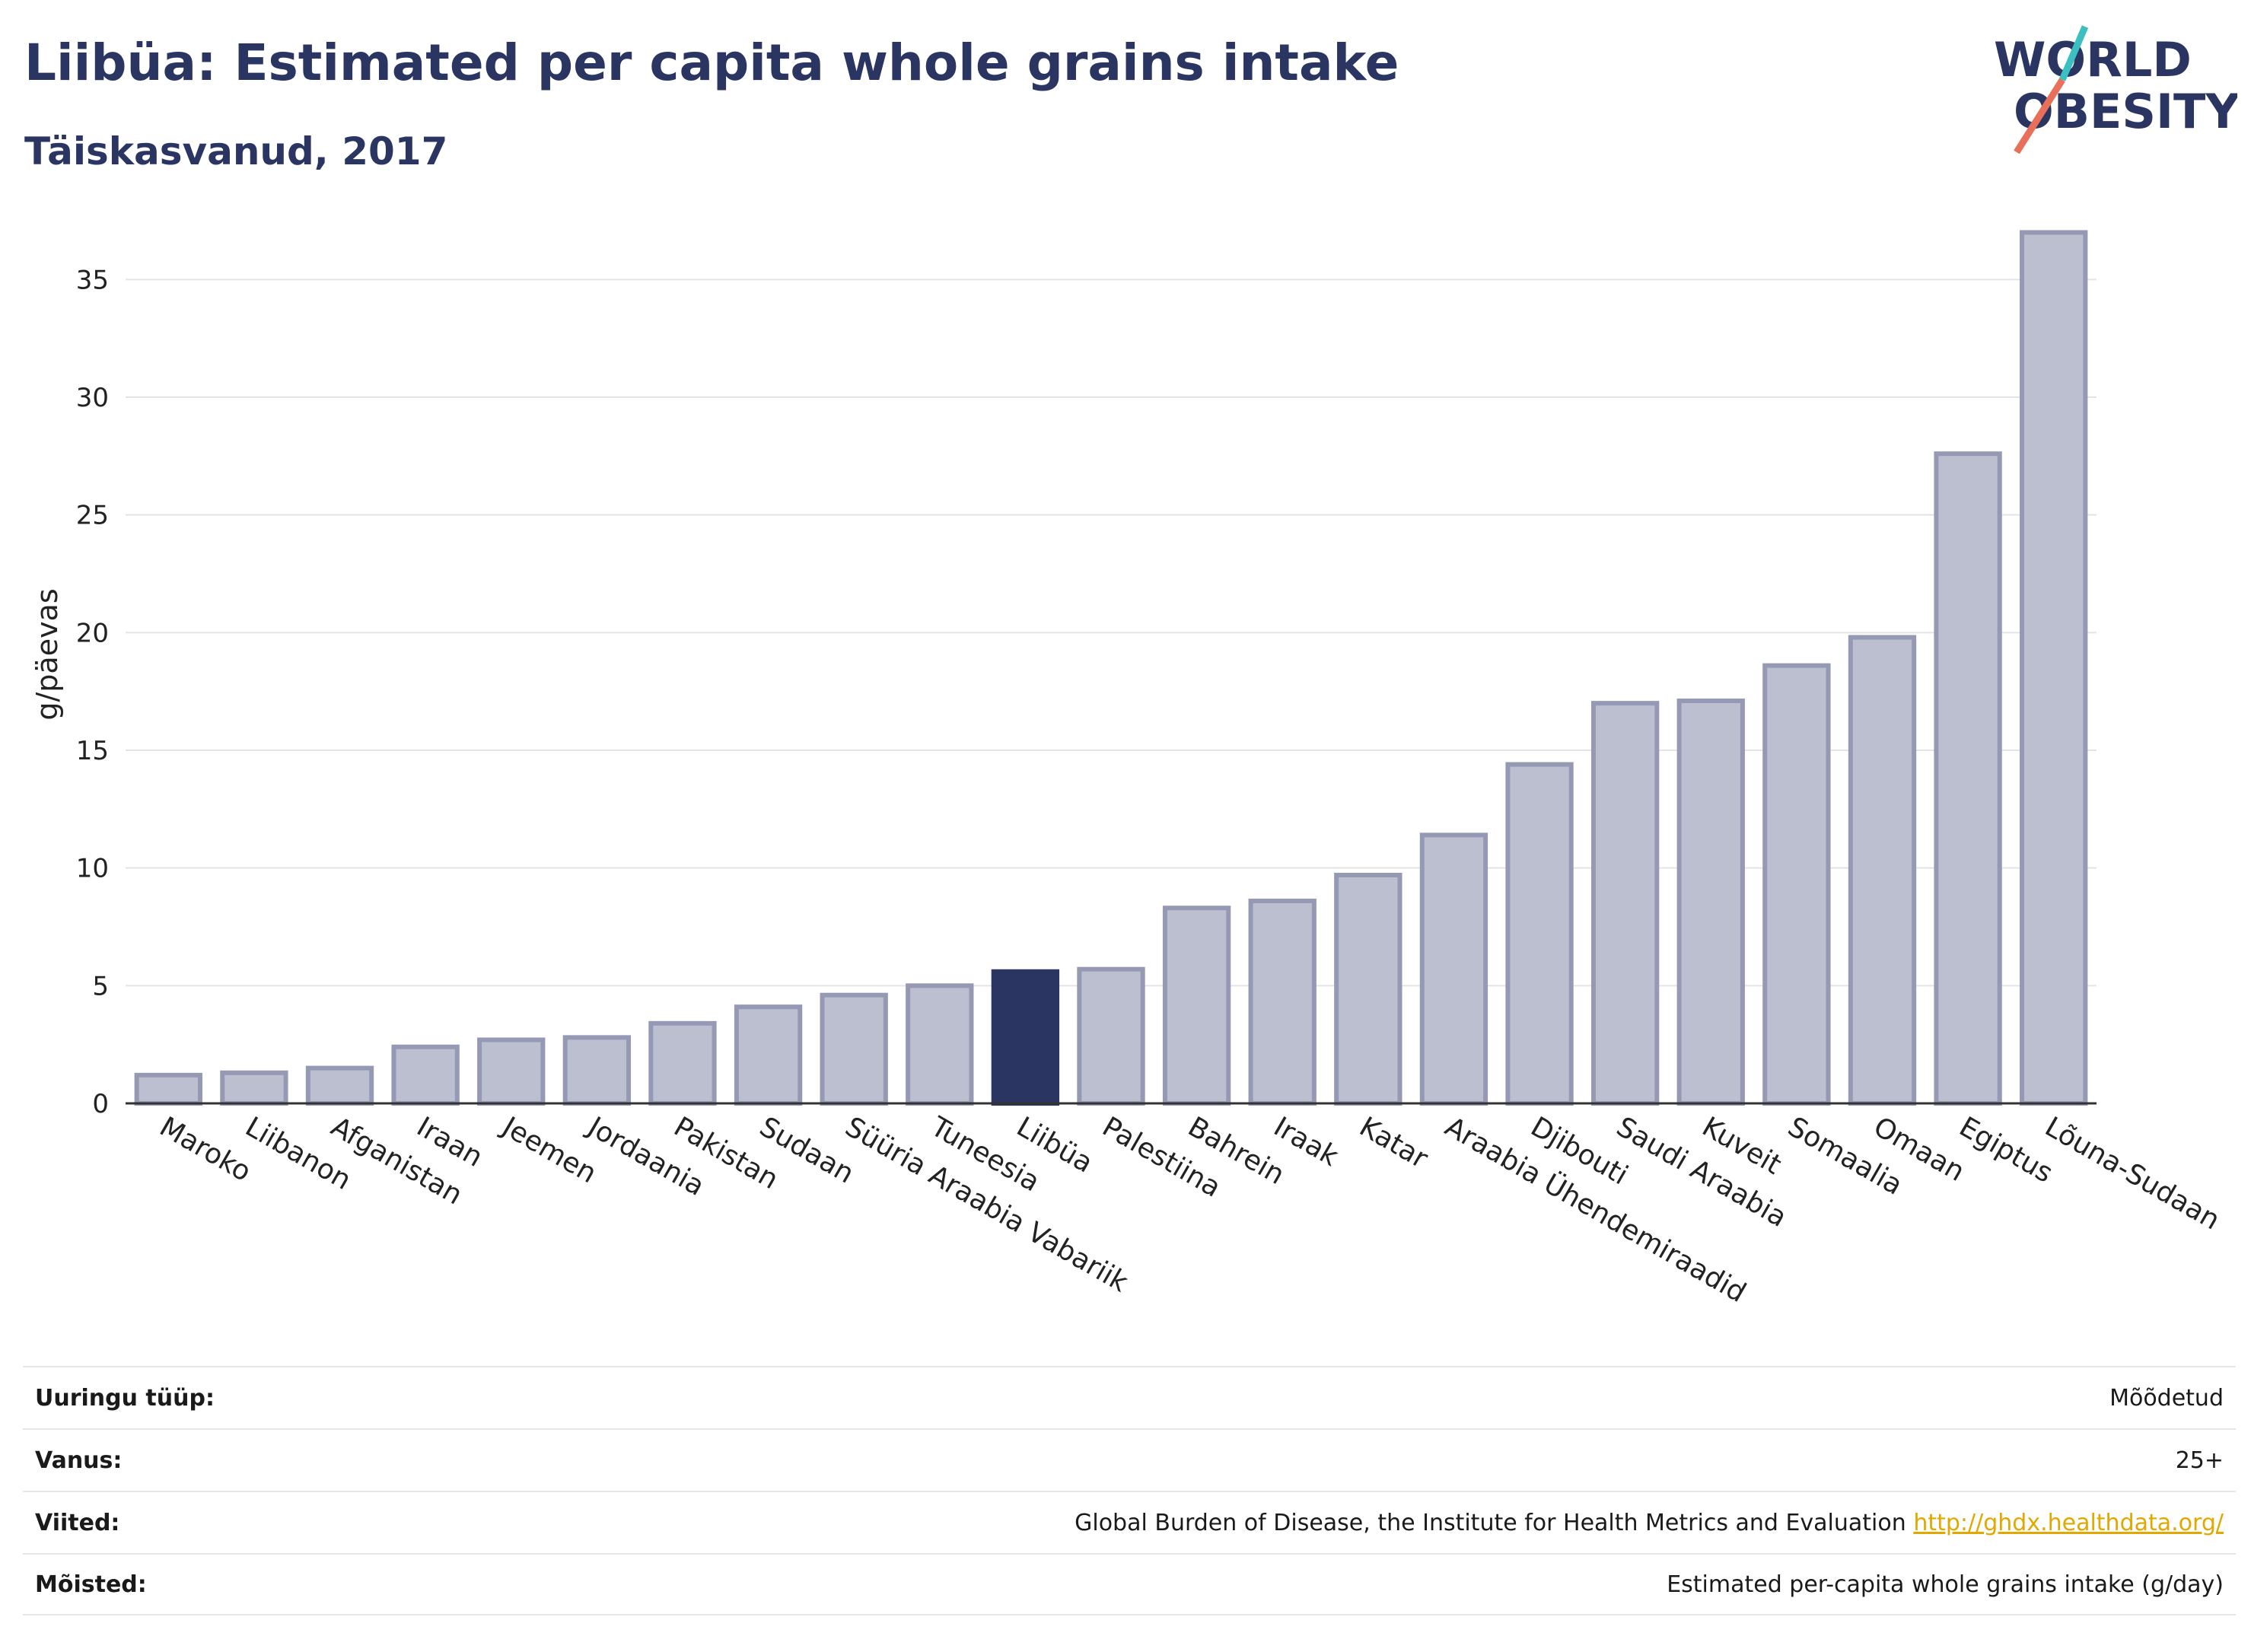 This screenshot has width=2251, height=1652. What do you see at coordinates (1025, 1037) in the screenshot?
I see `bar-liibüa` at bounding box center [1025, 1037].